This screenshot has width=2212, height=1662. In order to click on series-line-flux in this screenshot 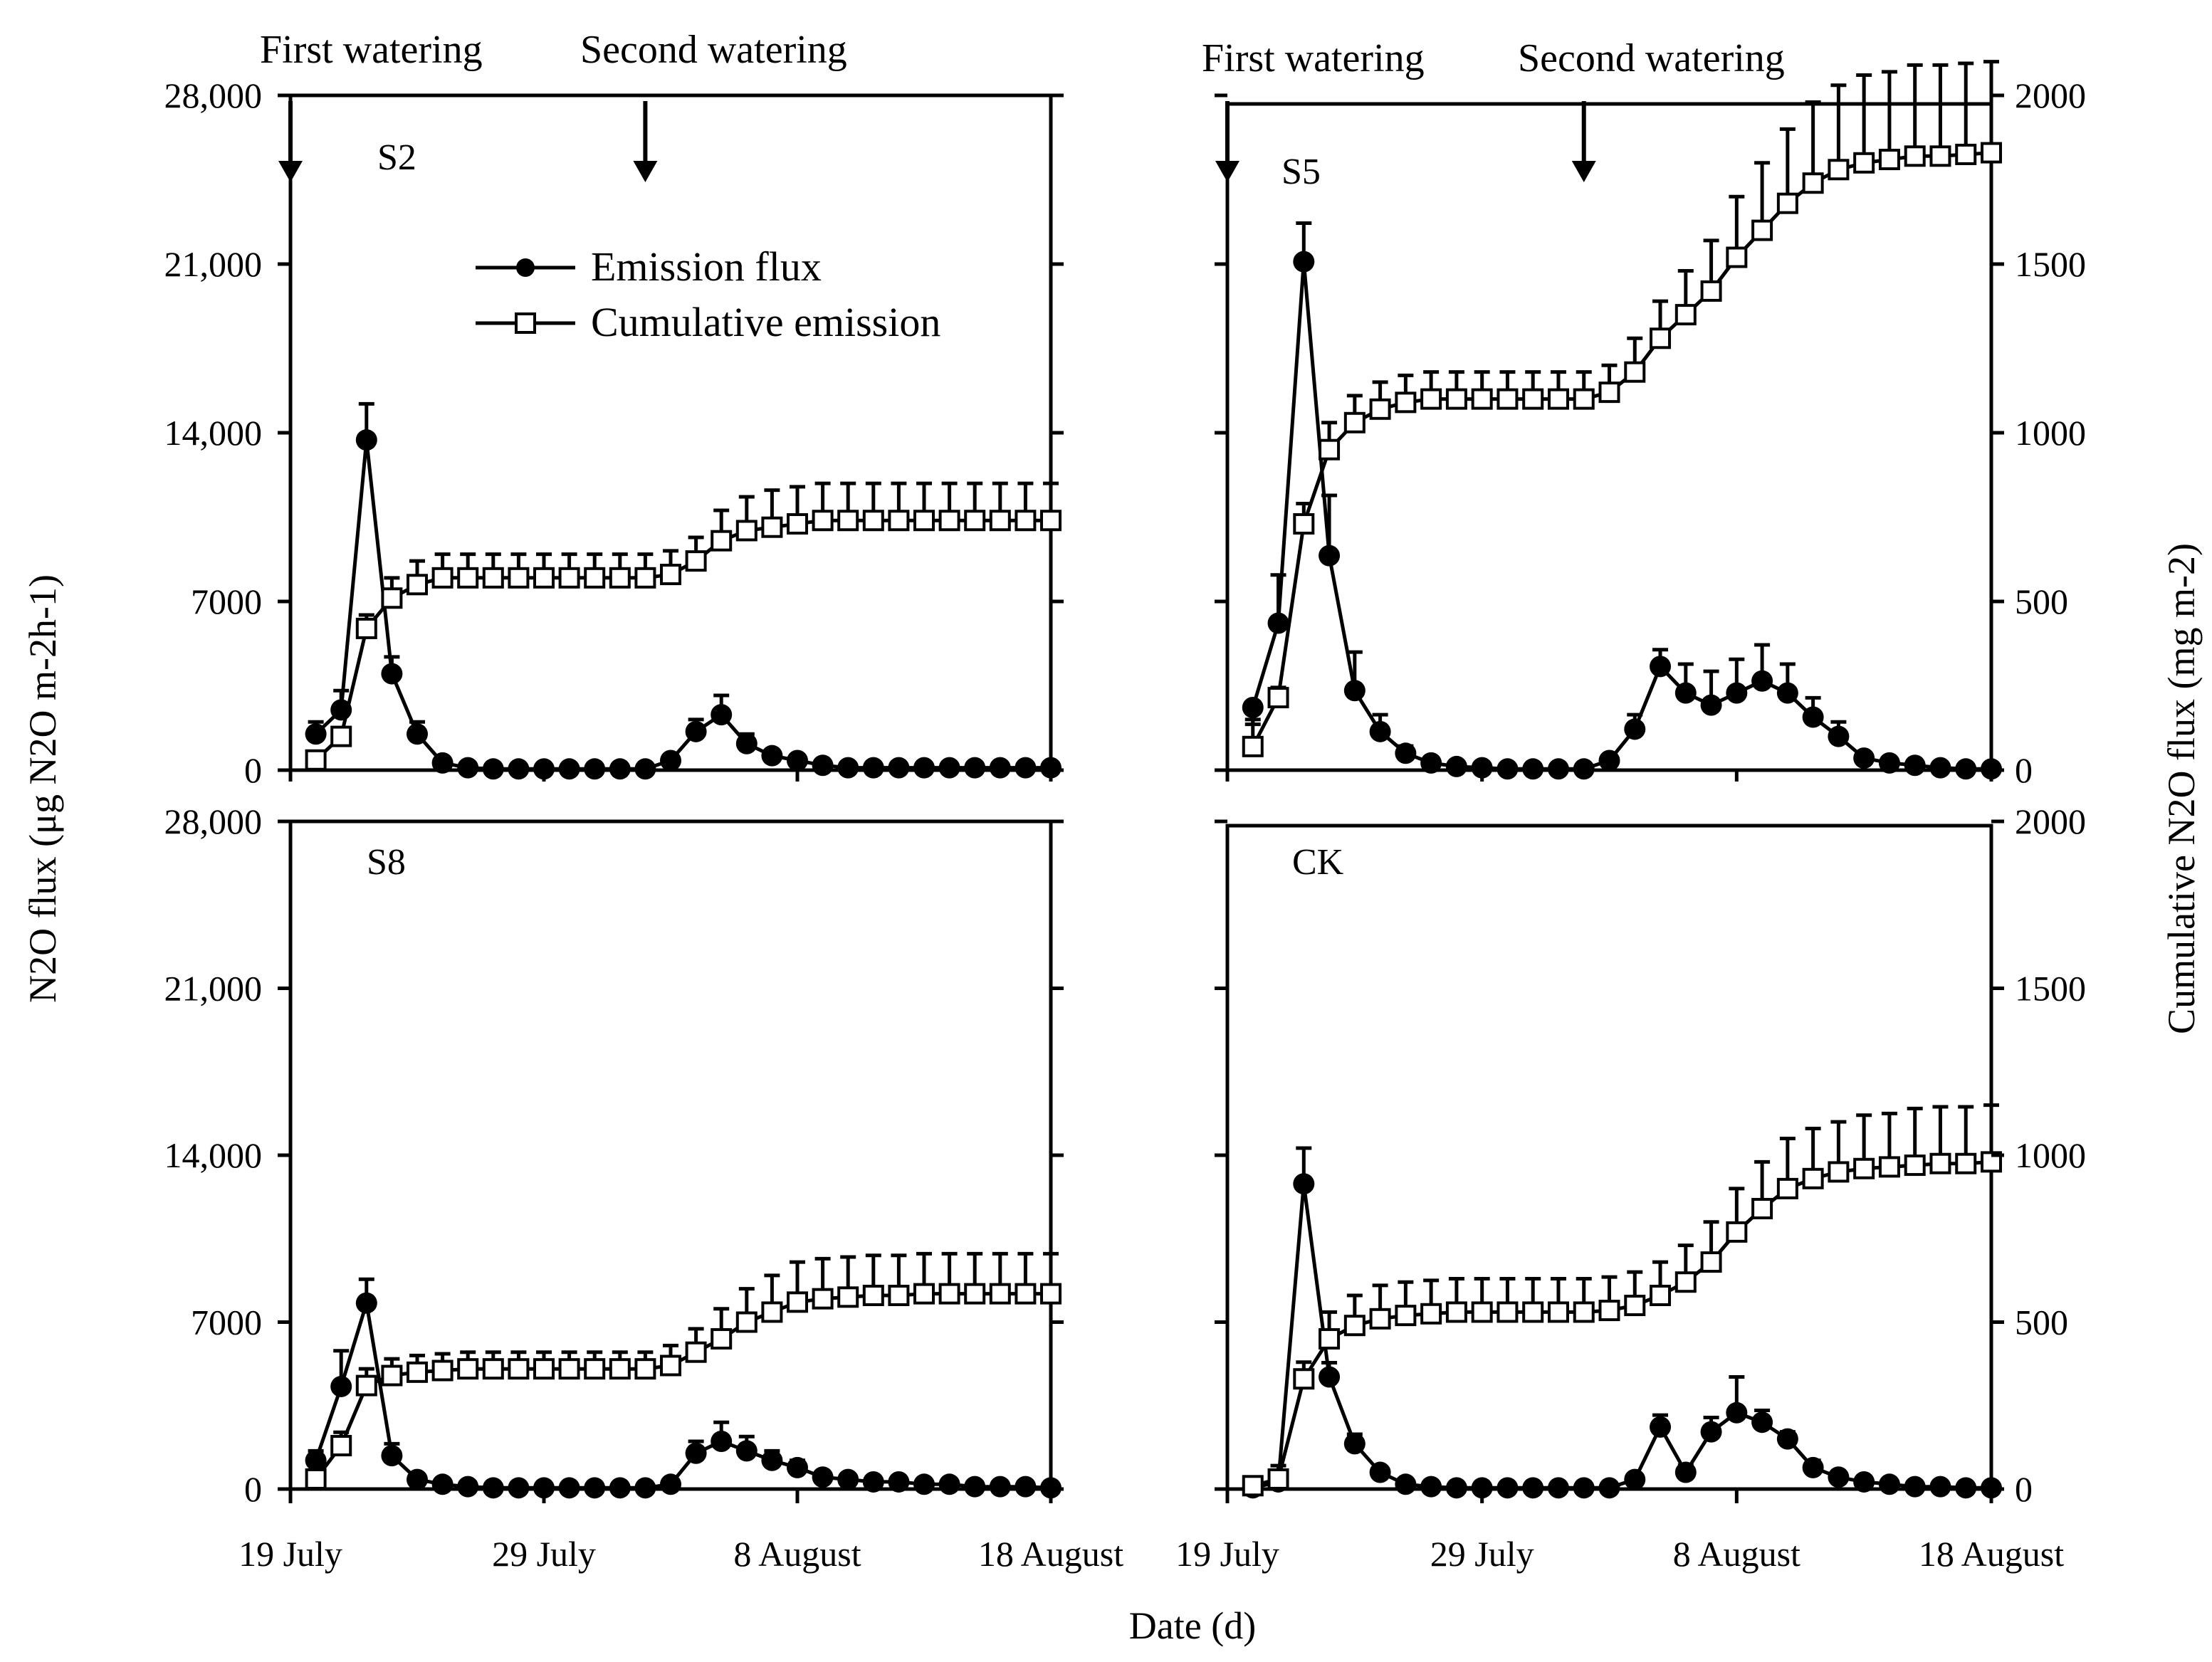, I will do `click(683, 605)`.